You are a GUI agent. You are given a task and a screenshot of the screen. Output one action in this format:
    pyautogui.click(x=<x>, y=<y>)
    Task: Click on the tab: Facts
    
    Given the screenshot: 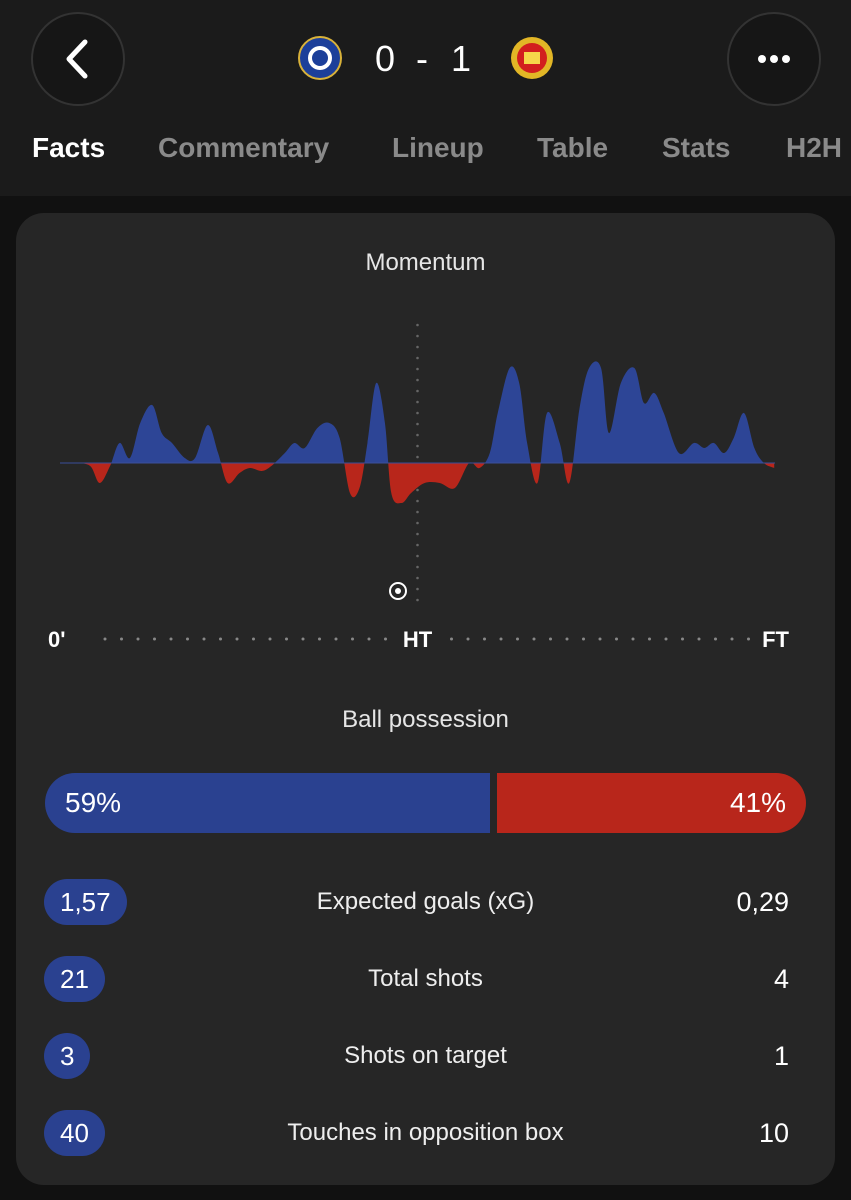 What is the action you would take?
    pyautogui.click(x=69, y=147)
    